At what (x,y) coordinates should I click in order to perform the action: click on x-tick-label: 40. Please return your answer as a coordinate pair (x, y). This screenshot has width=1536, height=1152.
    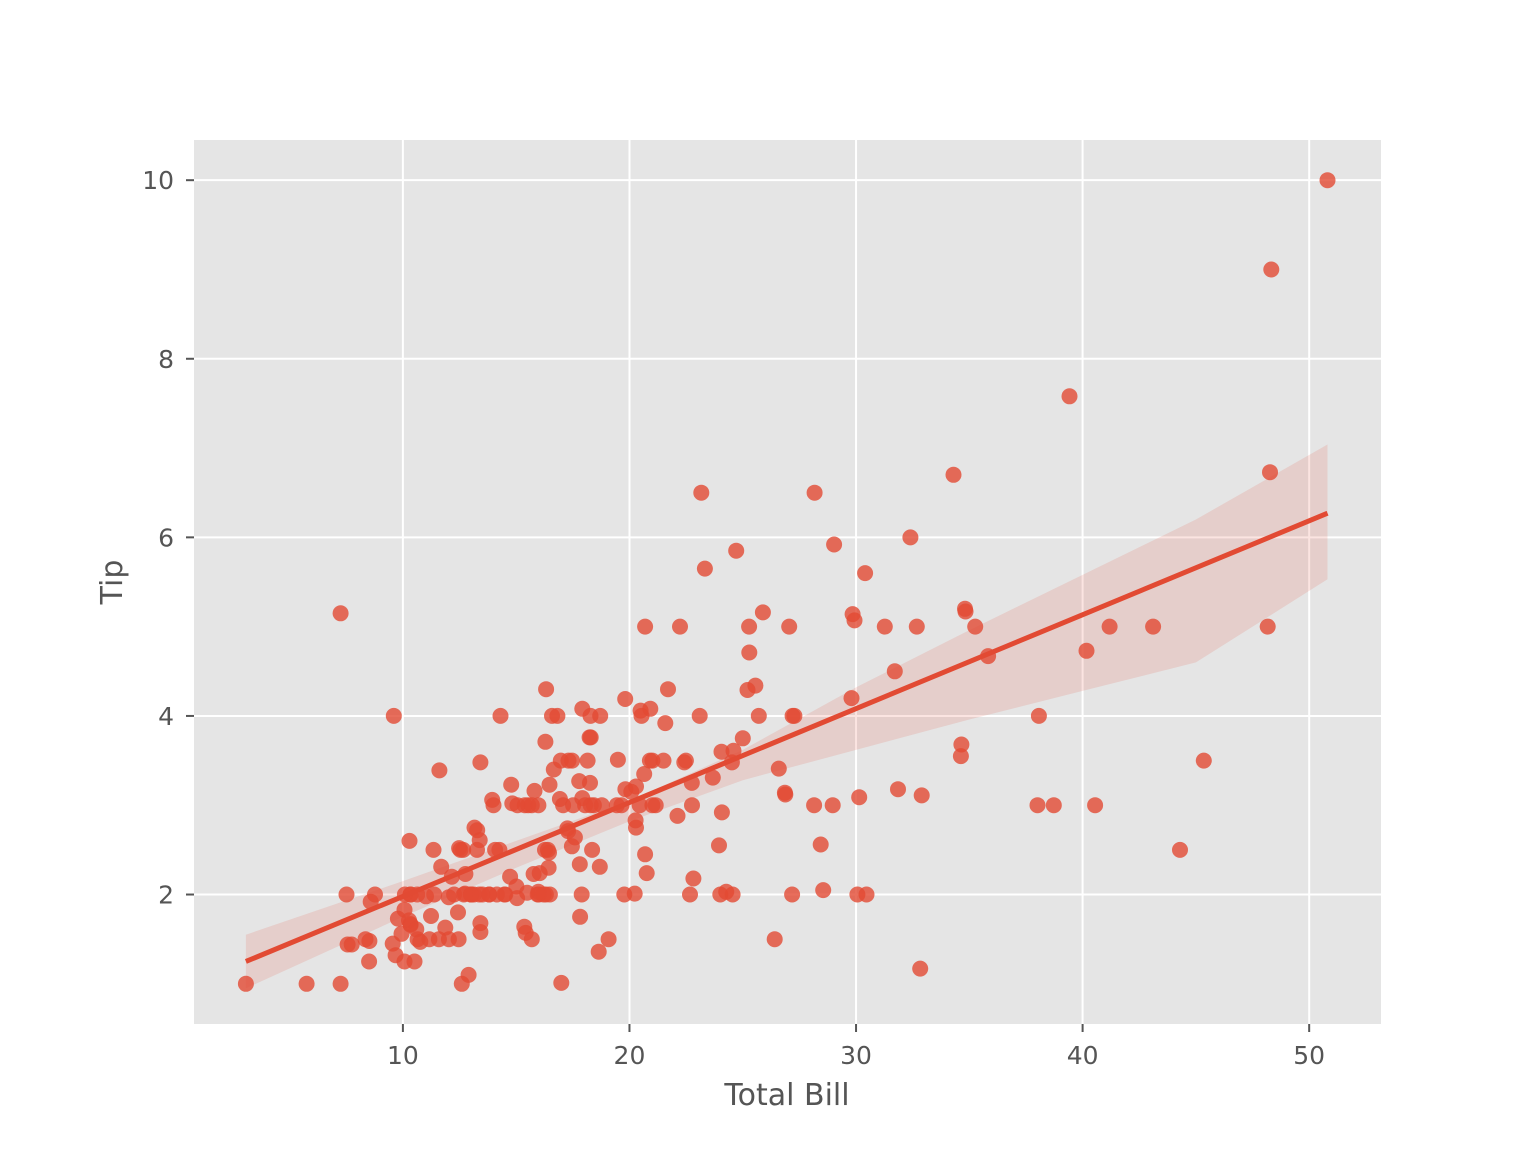
    Looking at the image, I should click on (1083, 1055).